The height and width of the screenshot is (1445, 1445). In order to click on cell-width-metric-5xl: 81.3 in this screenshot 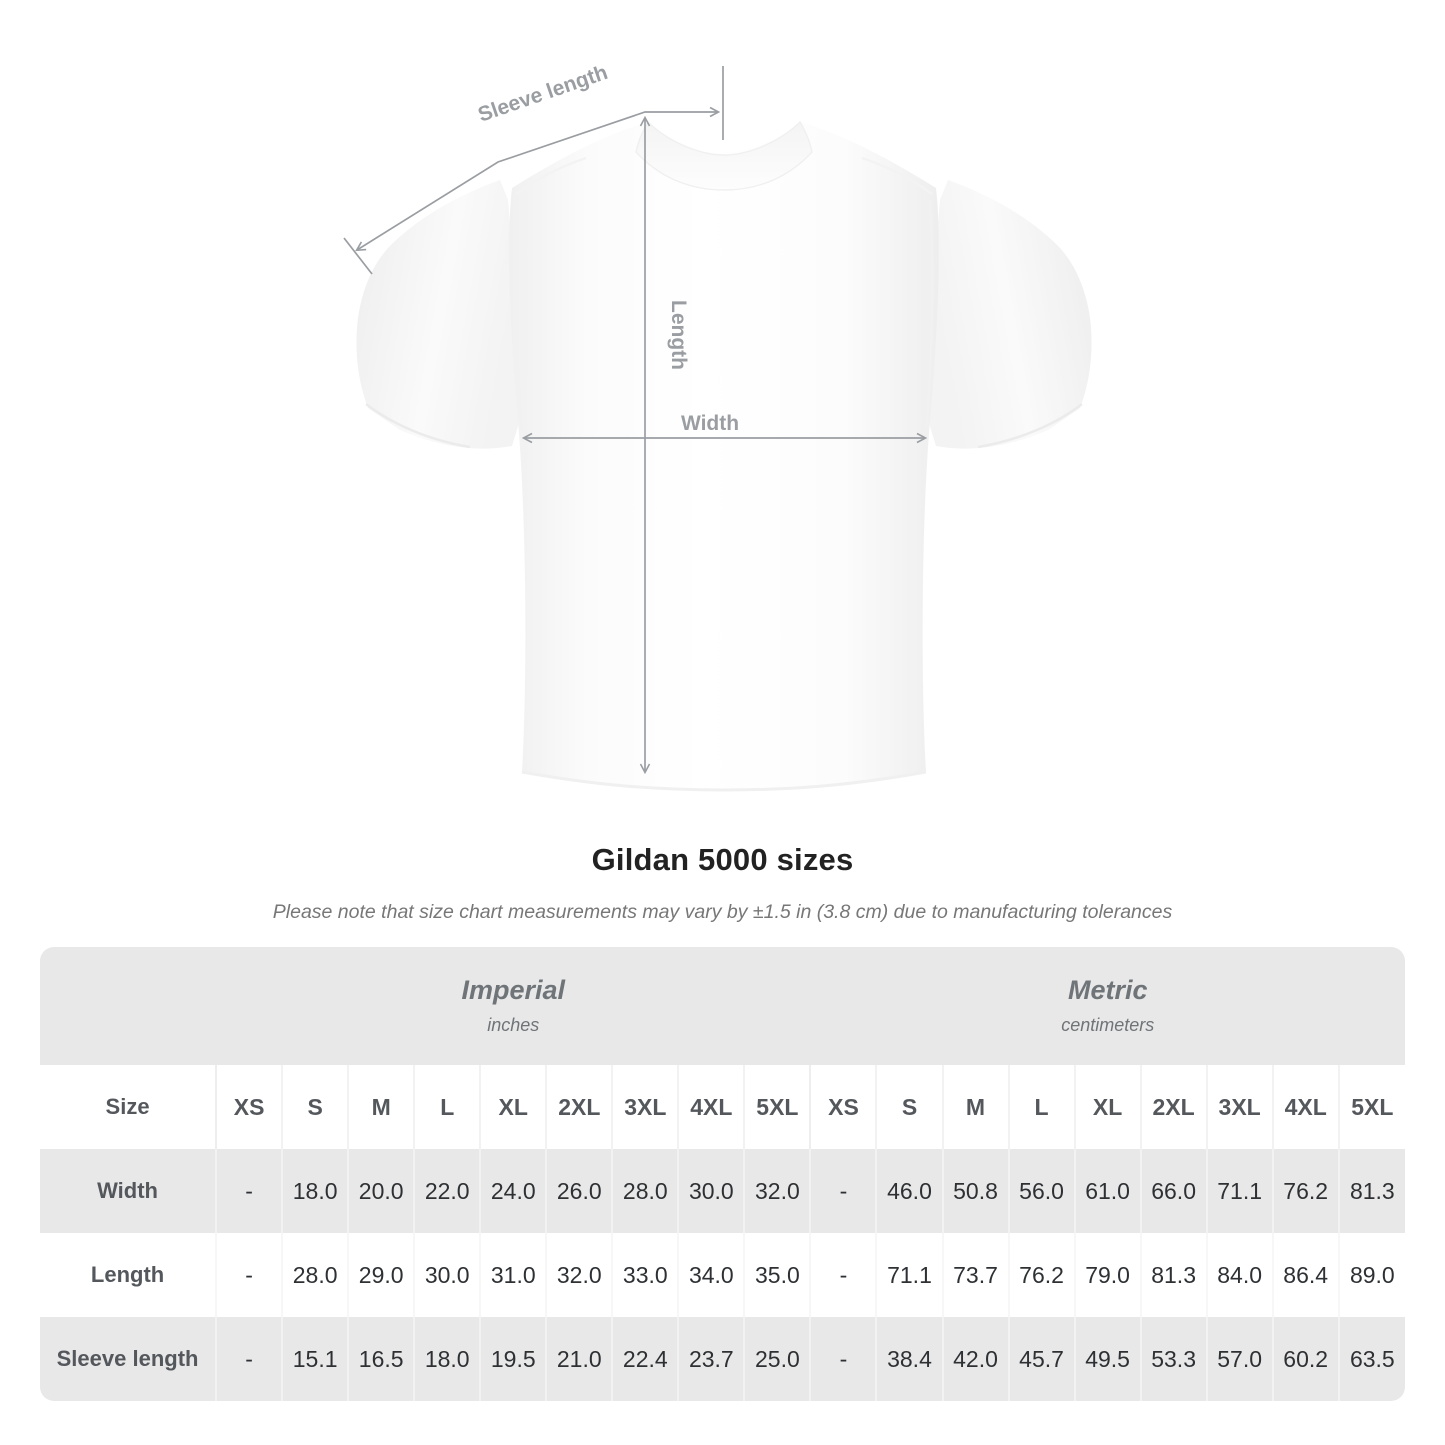, I will do `click(1371, 1191)`.